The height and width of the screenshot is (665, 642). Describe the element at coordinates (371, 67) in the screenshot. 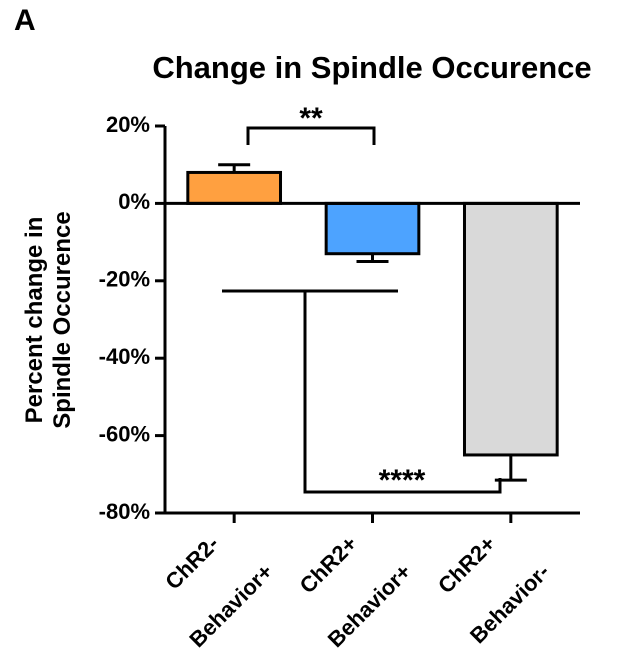

I see `chart-title: Change in Spindle Occurence` at that location.